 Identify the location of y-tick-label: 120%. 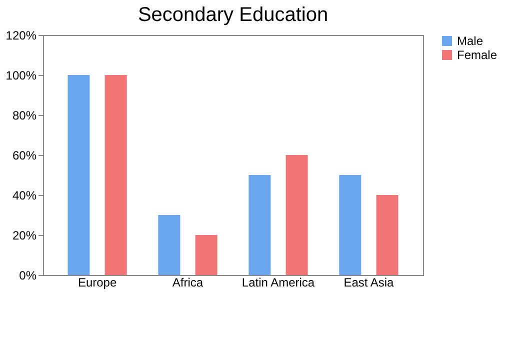
(21, 35).